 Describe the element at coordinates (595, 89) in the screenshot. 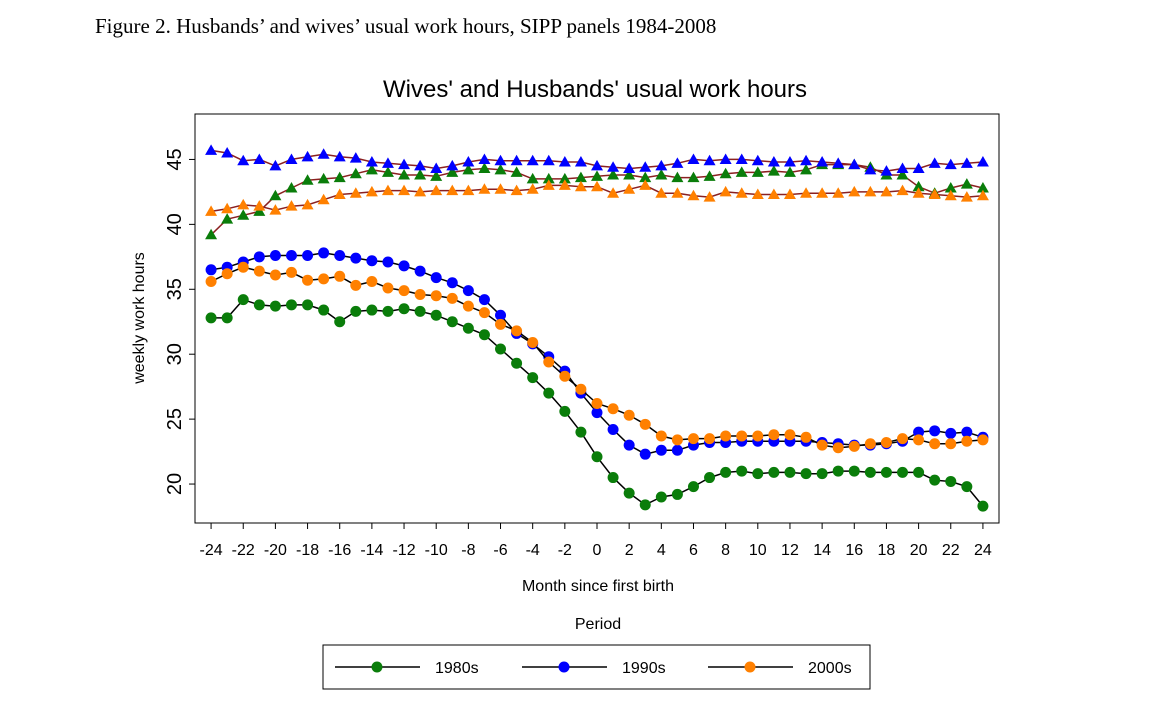

I see `chart-title: Wives' and Husbands' usual work hours` at that location.